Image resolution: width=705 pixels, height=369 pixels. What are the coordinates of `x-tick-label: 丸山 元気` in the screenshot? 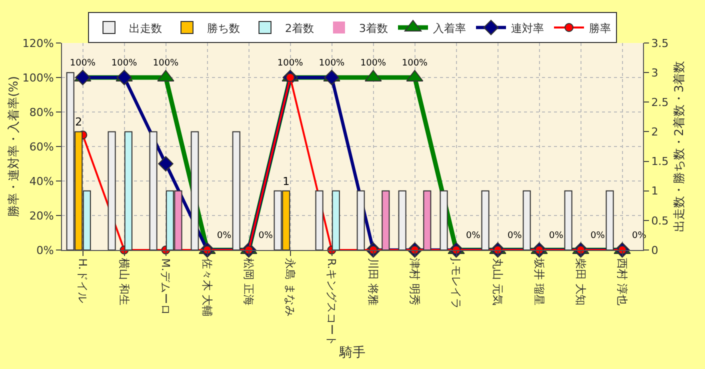 It's located at (497, 282).